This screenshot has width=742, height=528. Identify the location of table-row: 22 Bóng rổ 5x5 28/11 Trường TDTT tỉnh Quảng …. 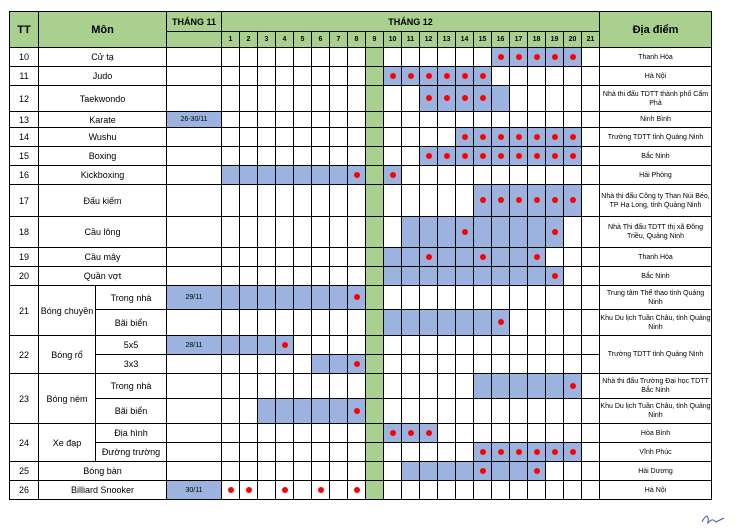
(360, 354).